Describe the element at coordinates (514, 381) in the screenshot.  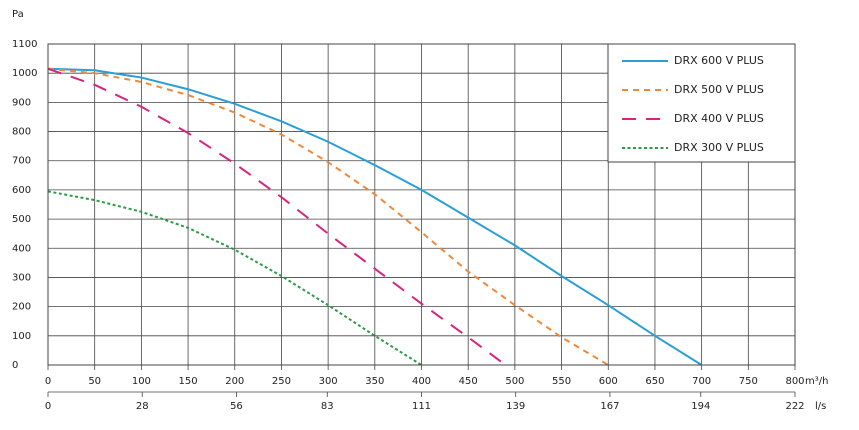
I see `x-tick-label: 500` at that location.